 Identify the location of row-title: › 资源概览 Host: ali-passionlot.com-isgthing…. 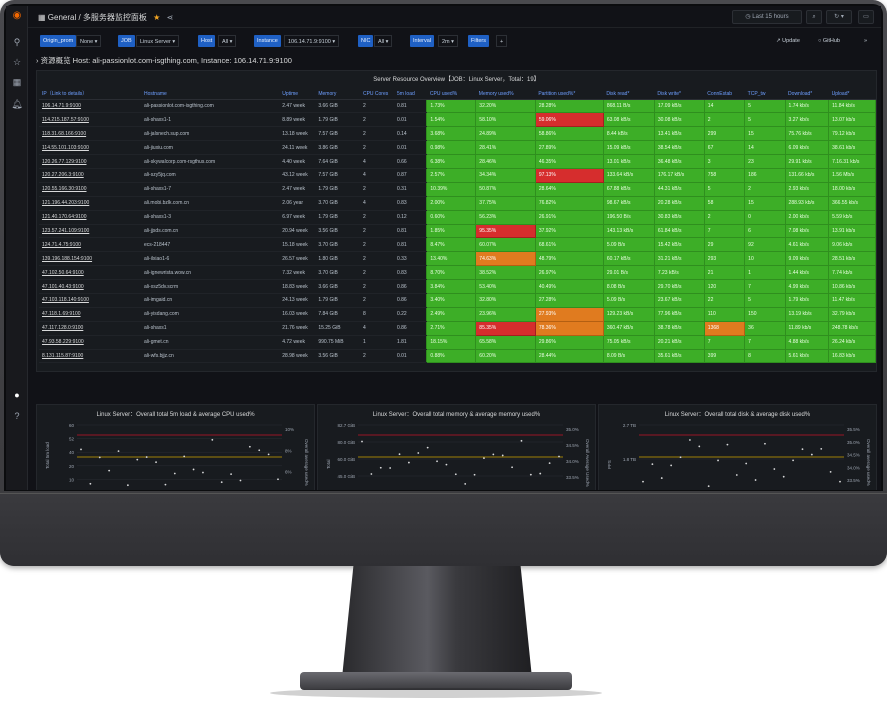
(164, 60).